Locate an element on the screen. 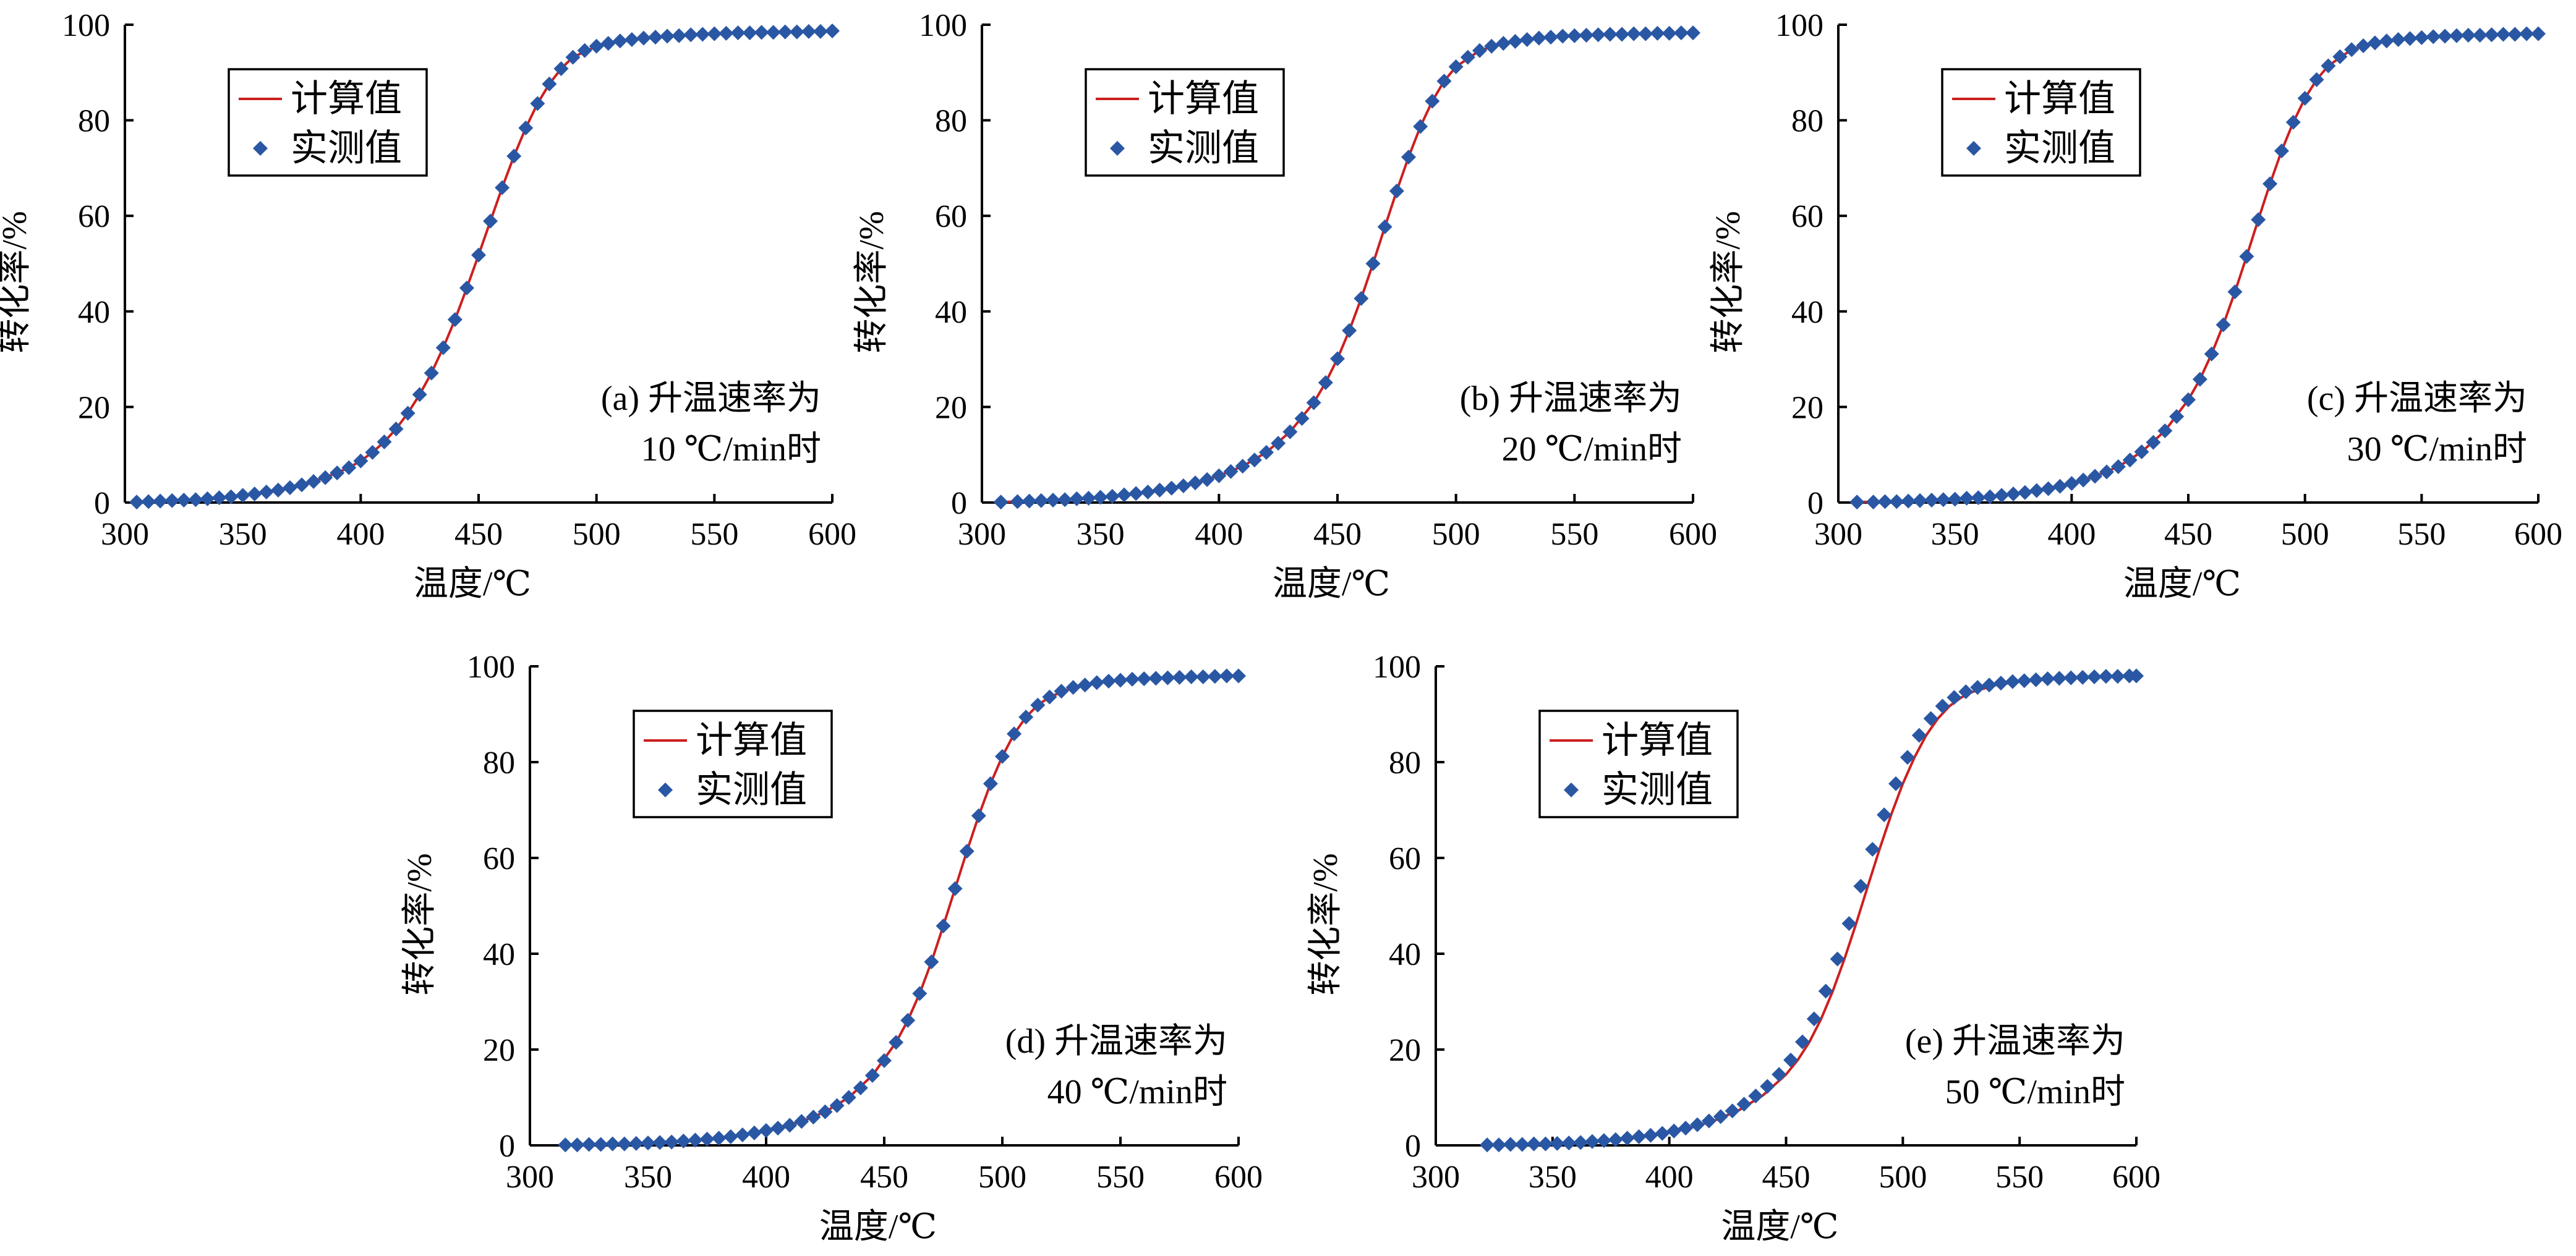  y-tick-label: 40 is located at coordinates (1807, 312).